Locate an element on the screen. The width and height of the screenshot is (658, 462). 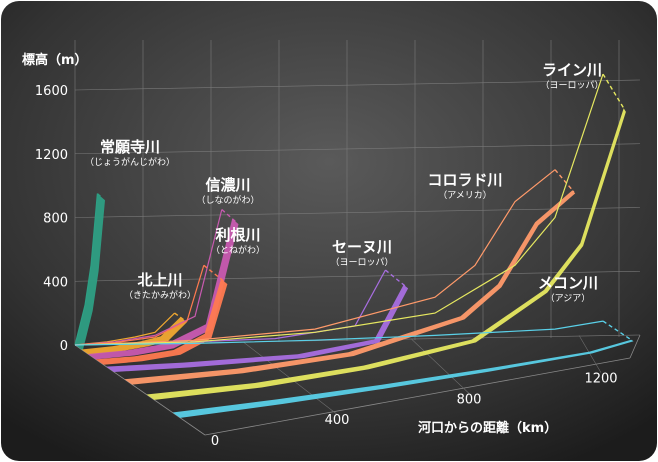
river-name-label: 常願寺川 is located at coordinates (130, 147).